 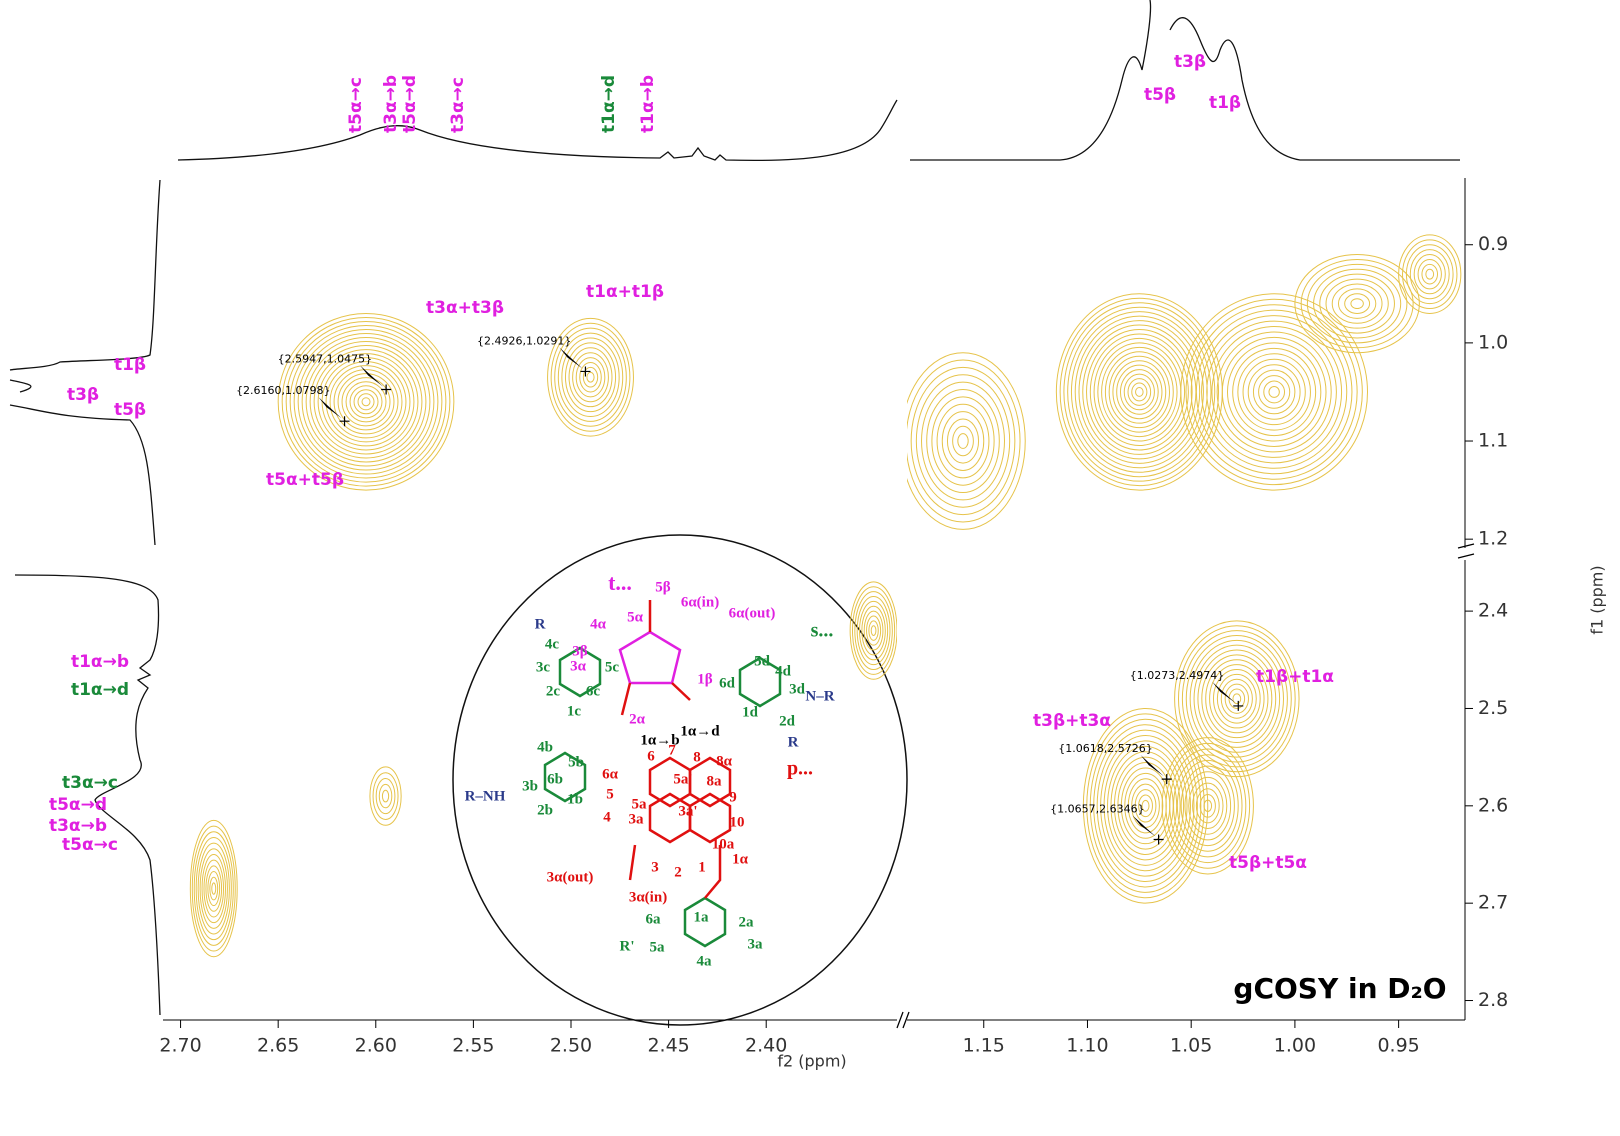 I want to click on structure-label: 1α→b, so click(x=659, y=740).